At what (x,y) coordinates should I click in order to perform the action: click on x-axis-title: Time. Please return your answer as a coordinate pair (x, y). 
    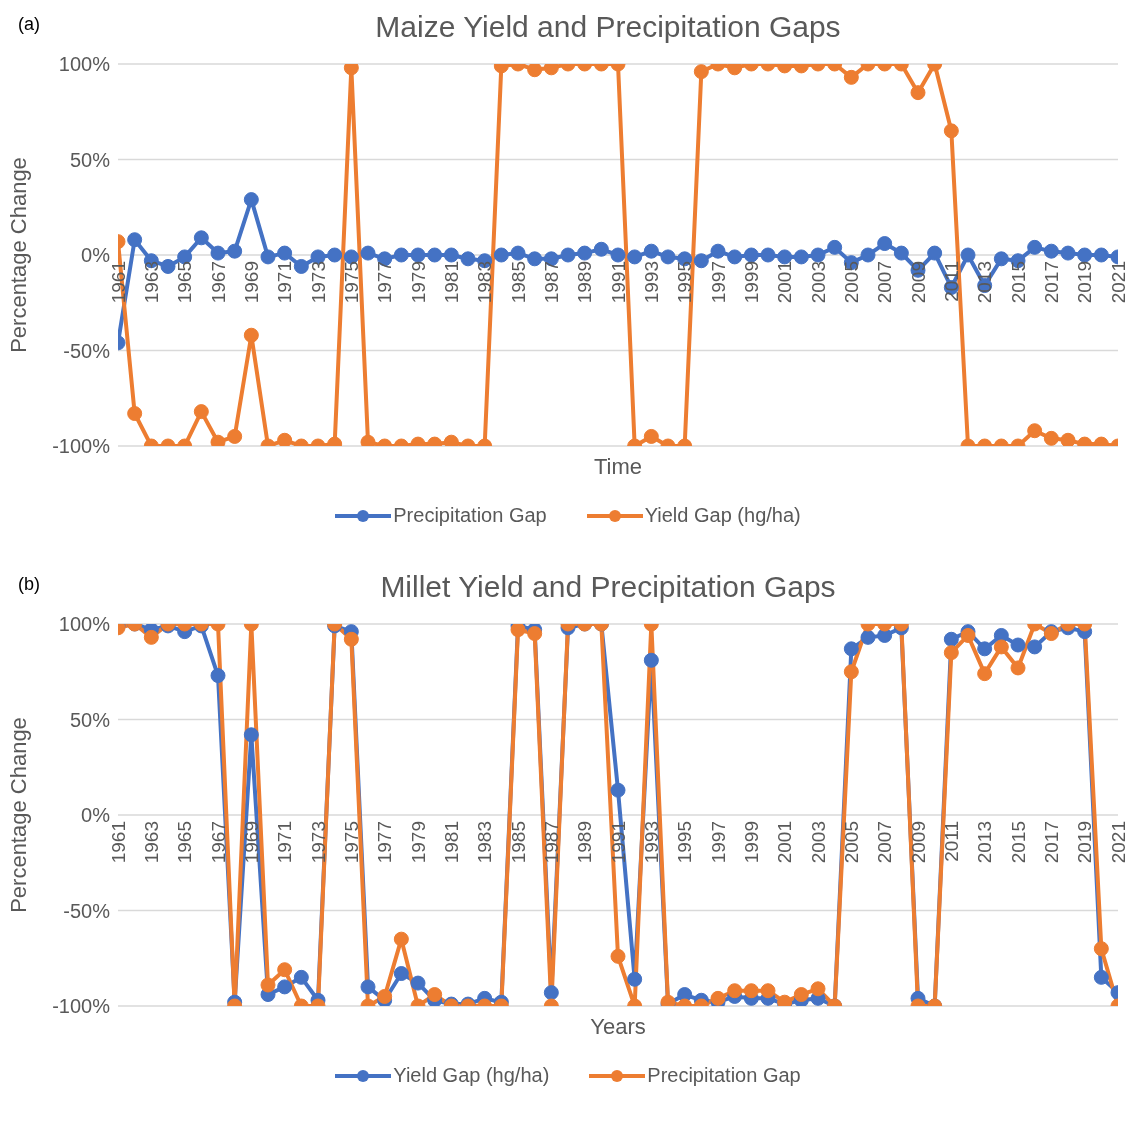
    Looking at the image, I should click on (618, 466).